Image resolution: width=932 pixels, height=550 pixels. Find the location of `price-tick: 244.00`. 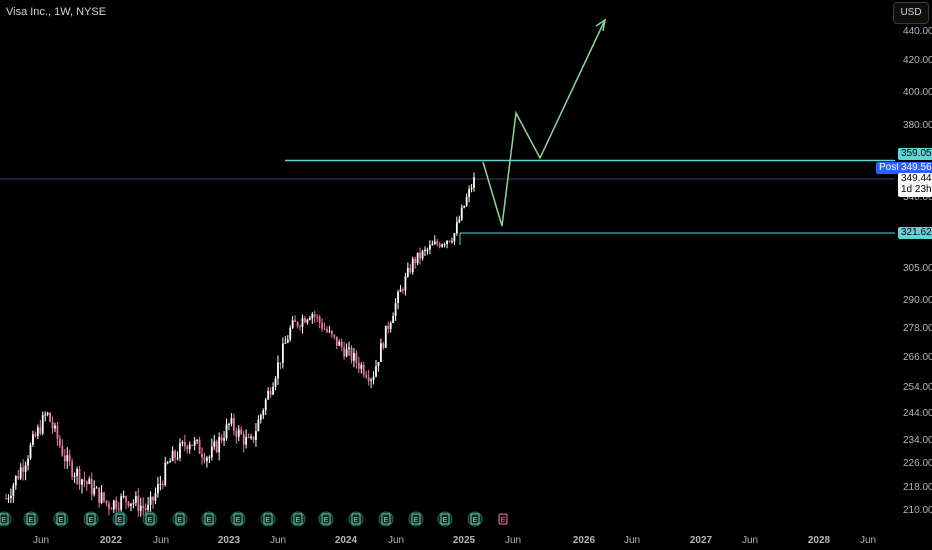

price-tick: 244.00 is located at coordinates (917, 413).